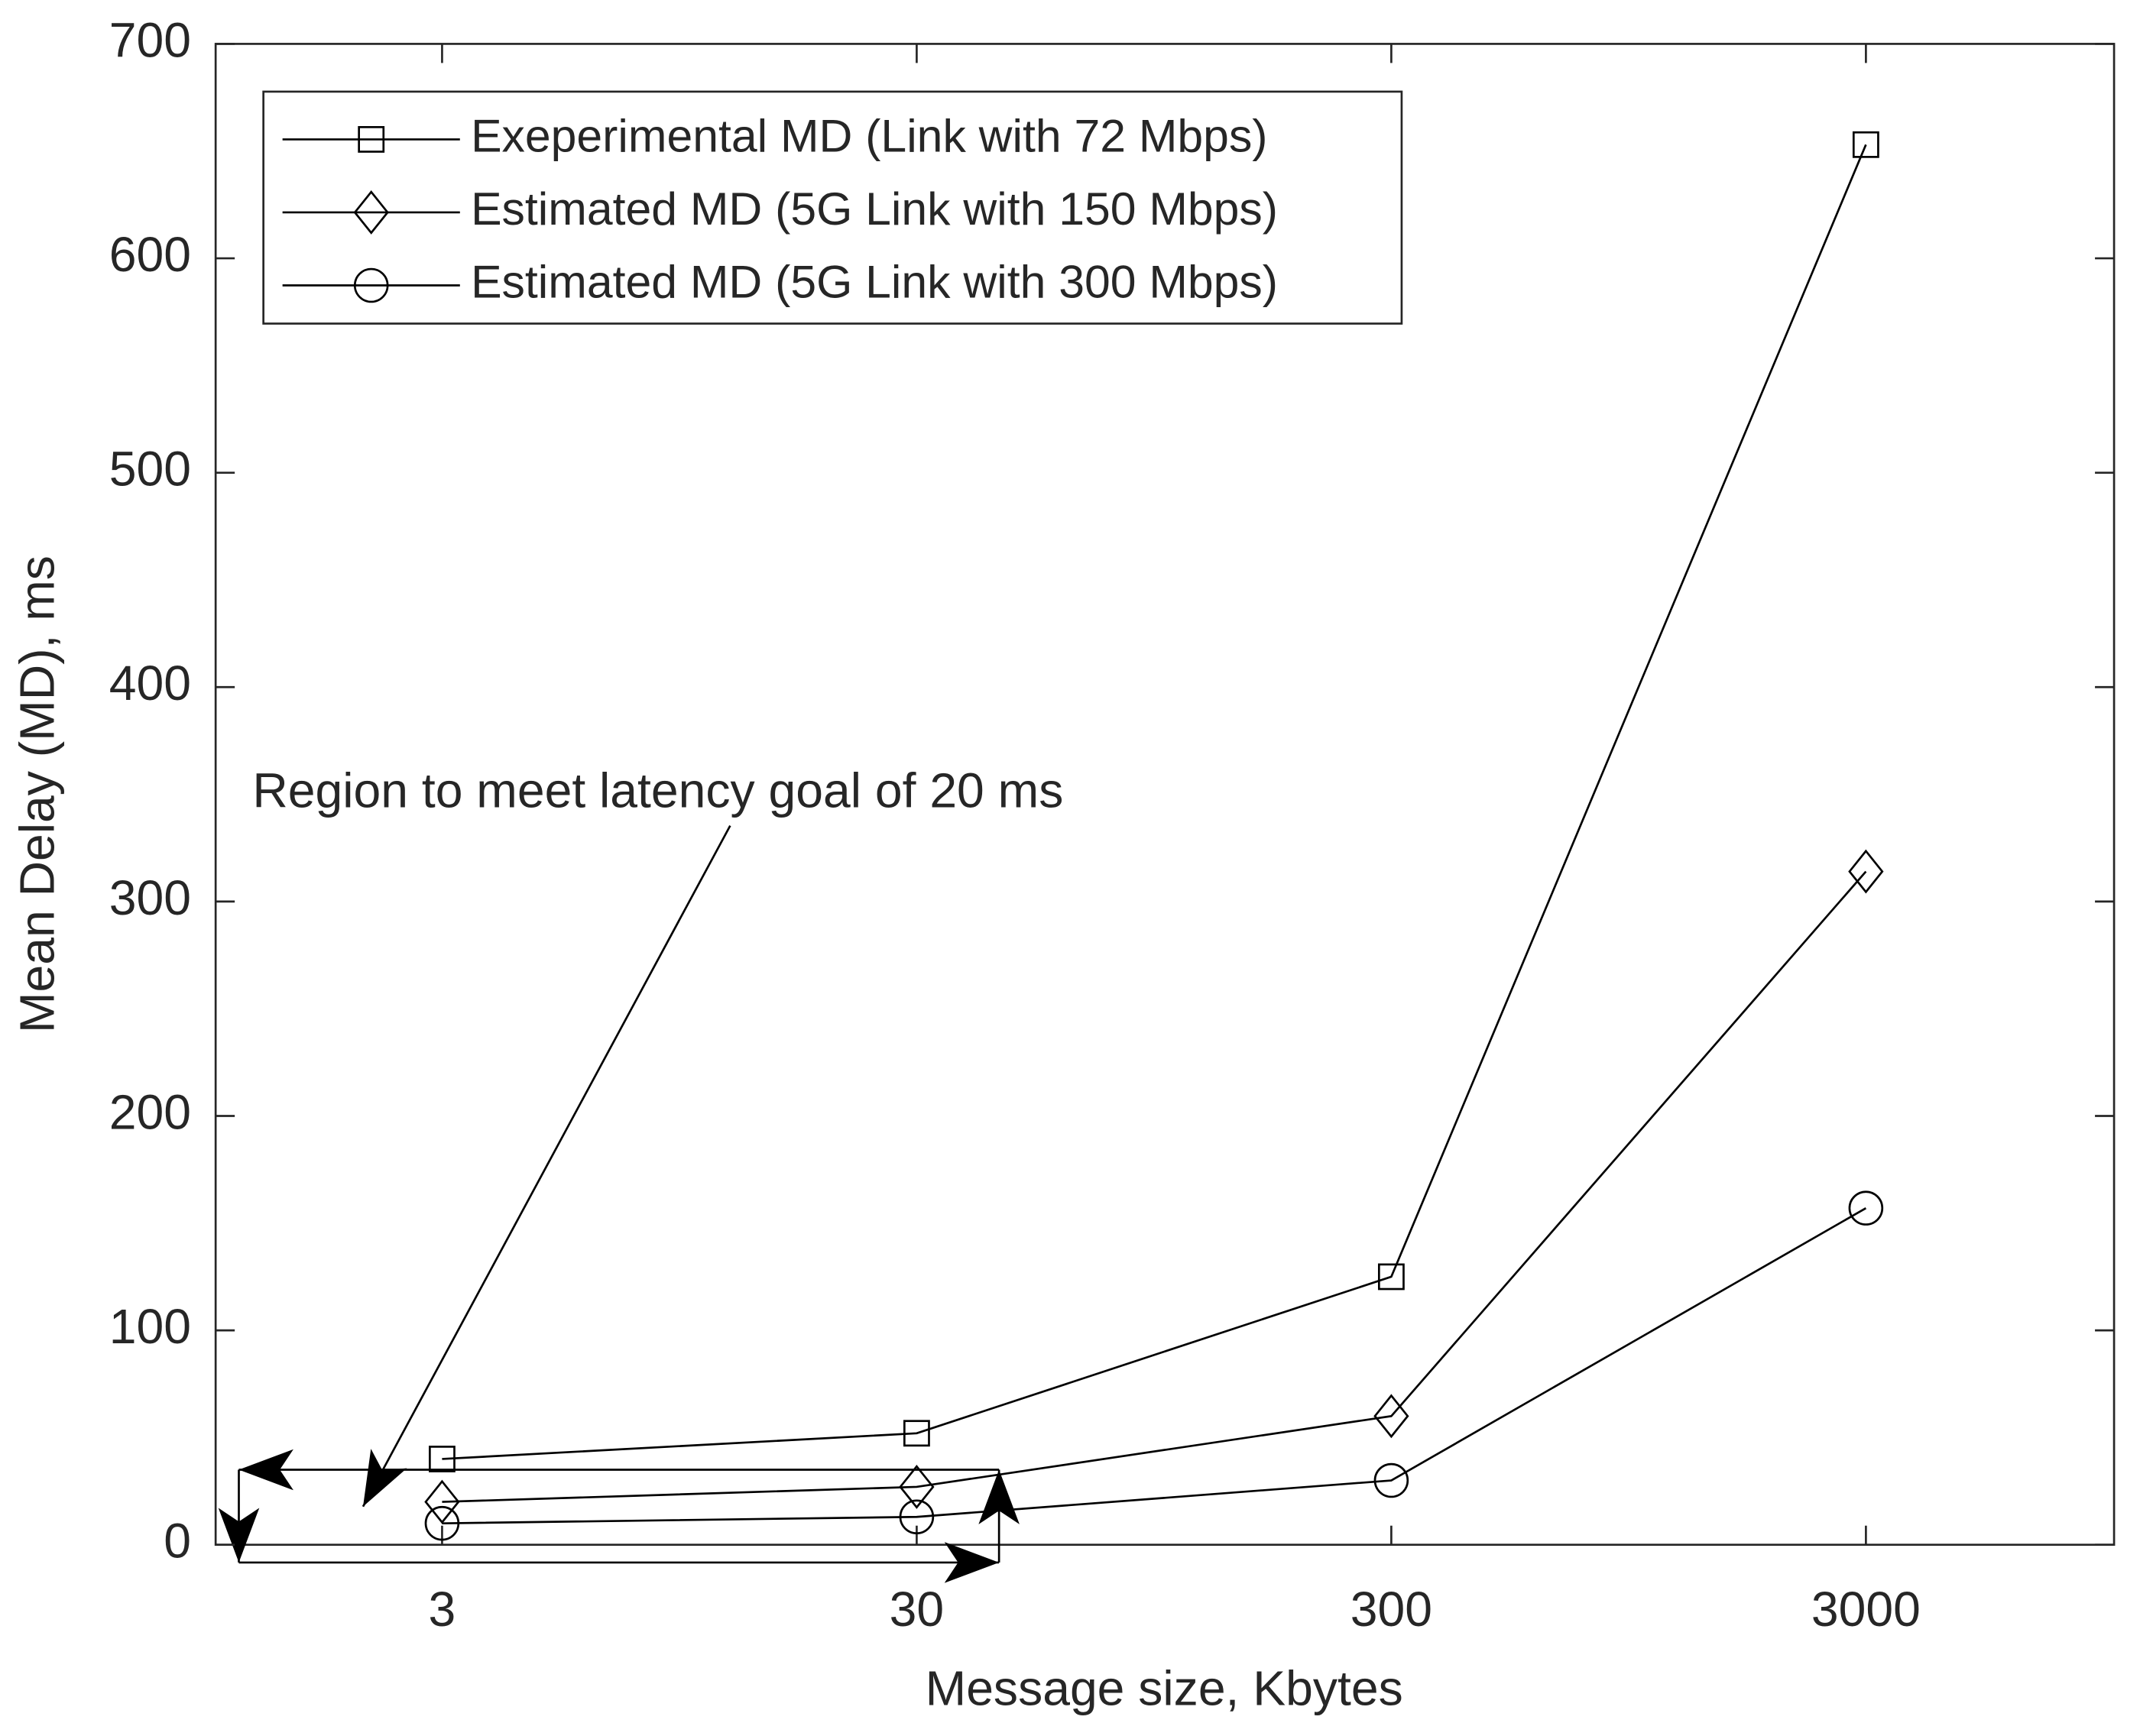 The height and width of the screenshot is (1736, 2140). Describe the element at coordinates (1154, 1365) in the screenshot. I see `series-line` at that location.